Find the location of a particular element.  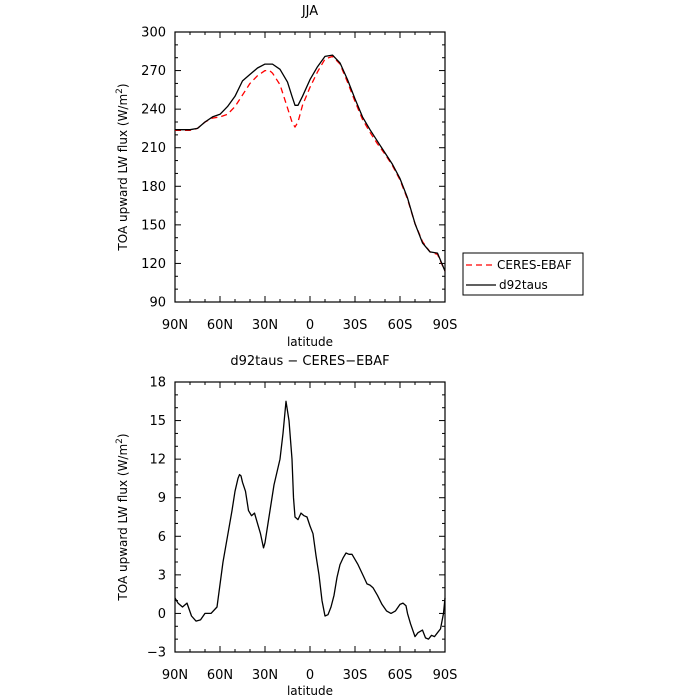

y-tick-label: 18 is located at coordinates (157, 383).